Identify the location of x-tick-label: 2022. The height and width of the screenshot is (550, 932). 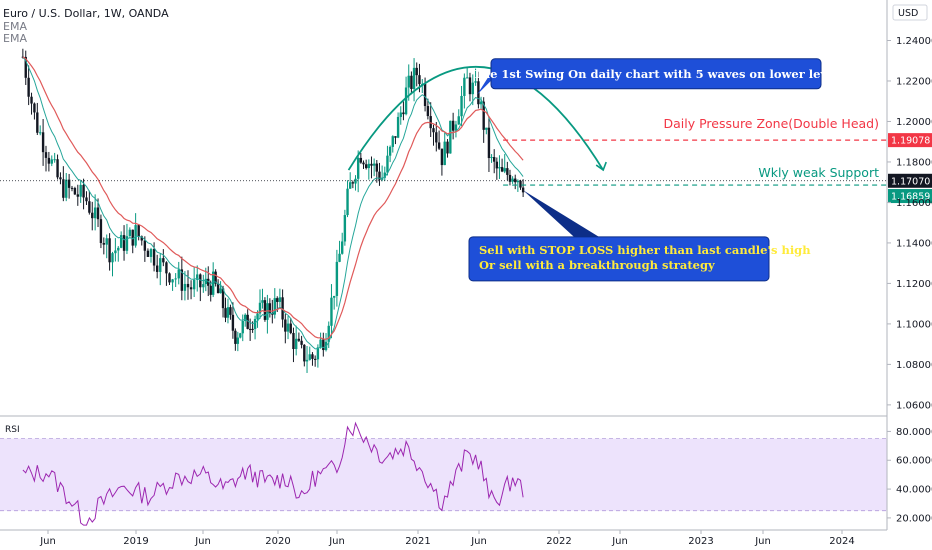
(558, 541).